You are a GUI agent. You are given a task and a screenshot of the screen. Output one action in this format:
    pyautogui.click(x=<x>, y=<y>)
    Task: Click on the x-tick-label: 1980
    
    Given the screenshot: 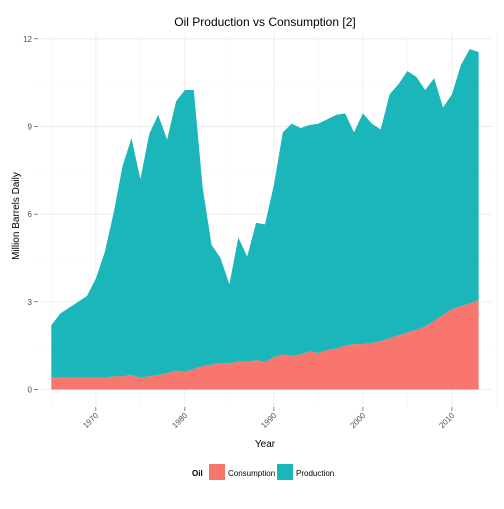 What is the action you would take?
    pyautogui.click(x=179, y=420)
    